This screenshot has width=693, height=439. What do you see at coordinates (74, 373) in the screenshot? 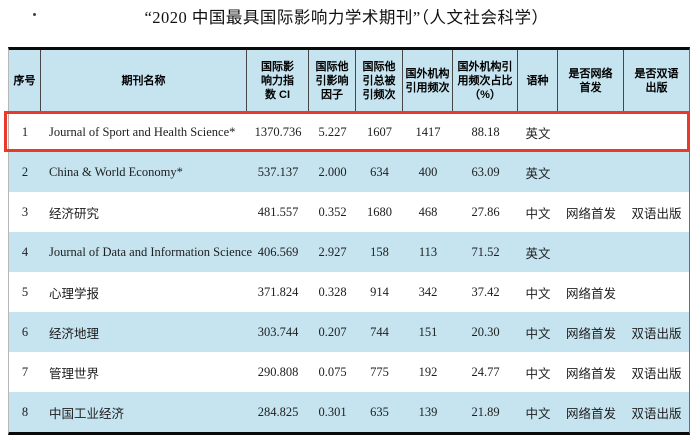
I see `cell-name: 管理世界` at bounding box center [74, 373].